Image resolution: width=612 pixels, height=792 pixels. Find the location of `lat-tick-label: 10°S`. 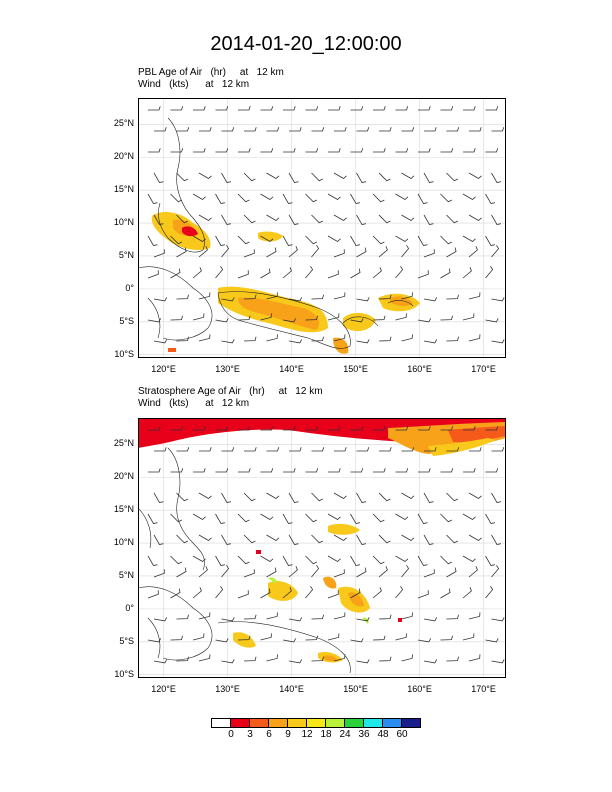

lat-tick-label: 10°S is located at coordinates (124, 673).